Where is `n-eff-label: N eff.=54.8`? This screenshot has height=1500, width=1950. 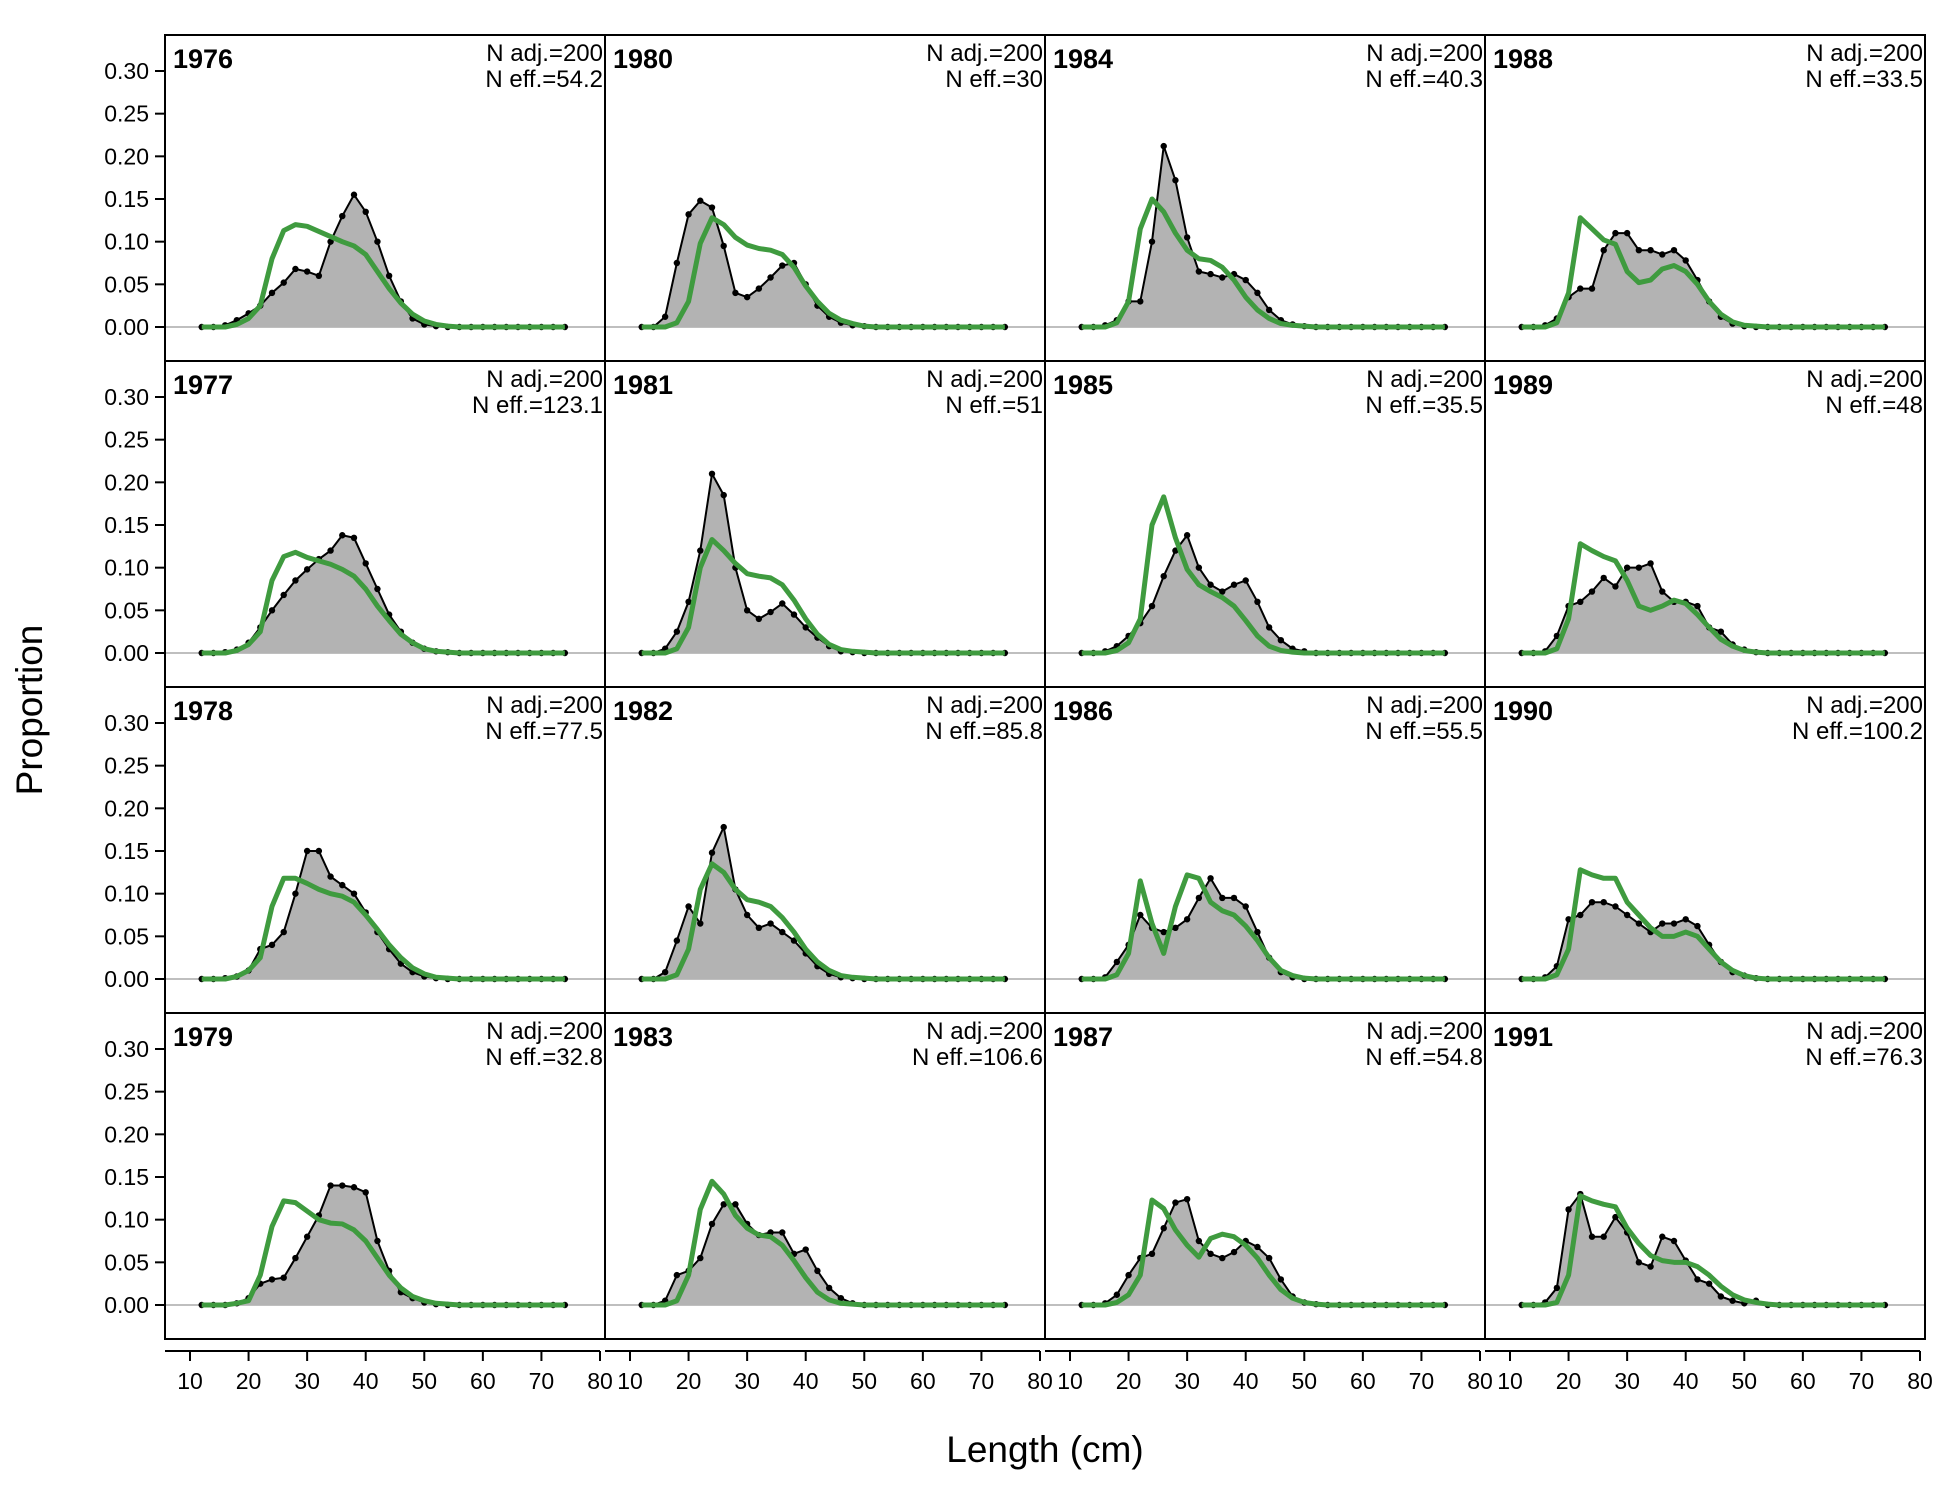
n-eff-label: N eff.=54.8 is located at coordinates (1424, 1057).